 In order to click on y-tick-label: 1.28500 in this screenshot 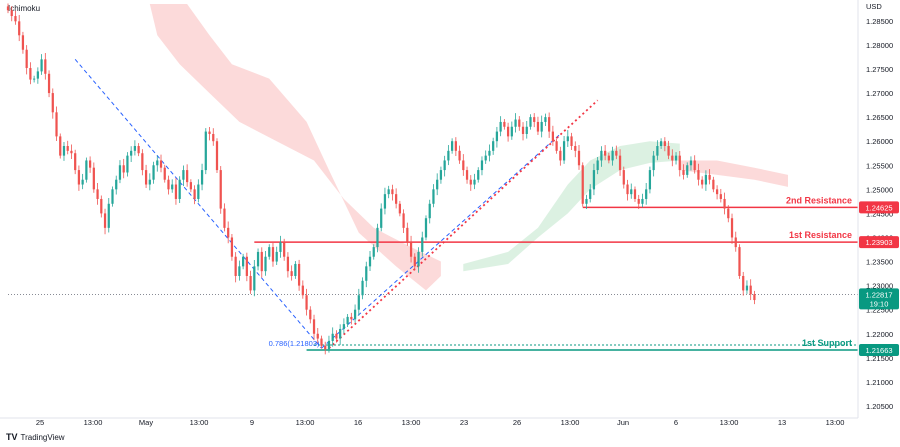, I will do `click(879, 21)`.